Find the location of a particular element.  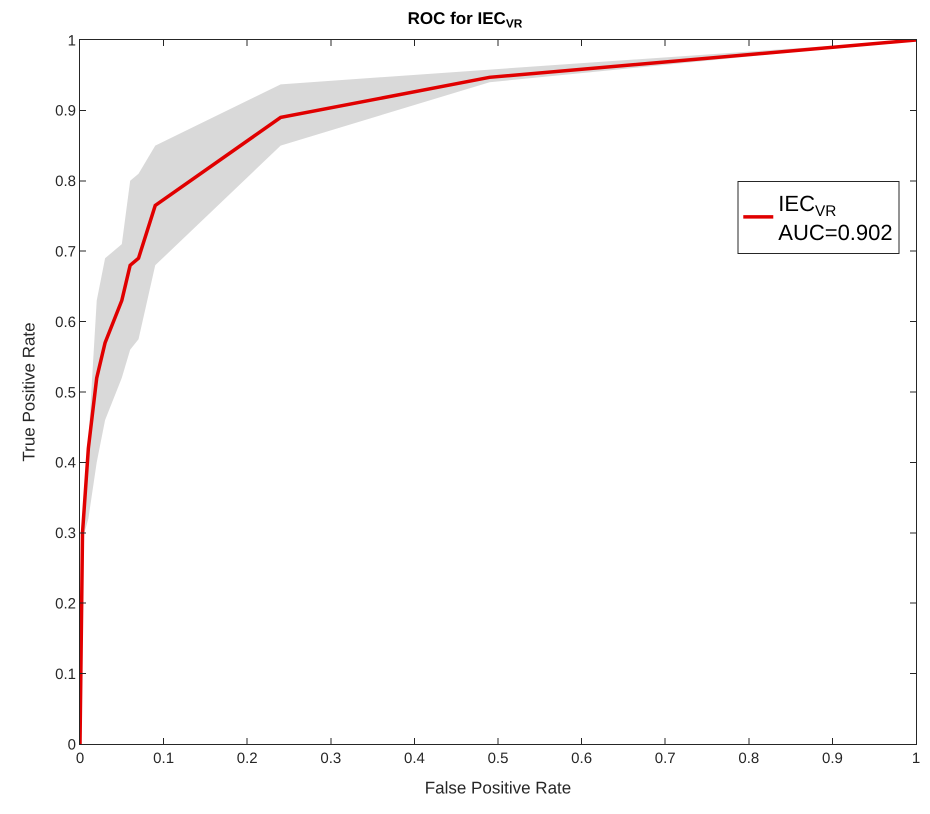

y-tick-label: 0.4 is located at coordinates (65, 463).